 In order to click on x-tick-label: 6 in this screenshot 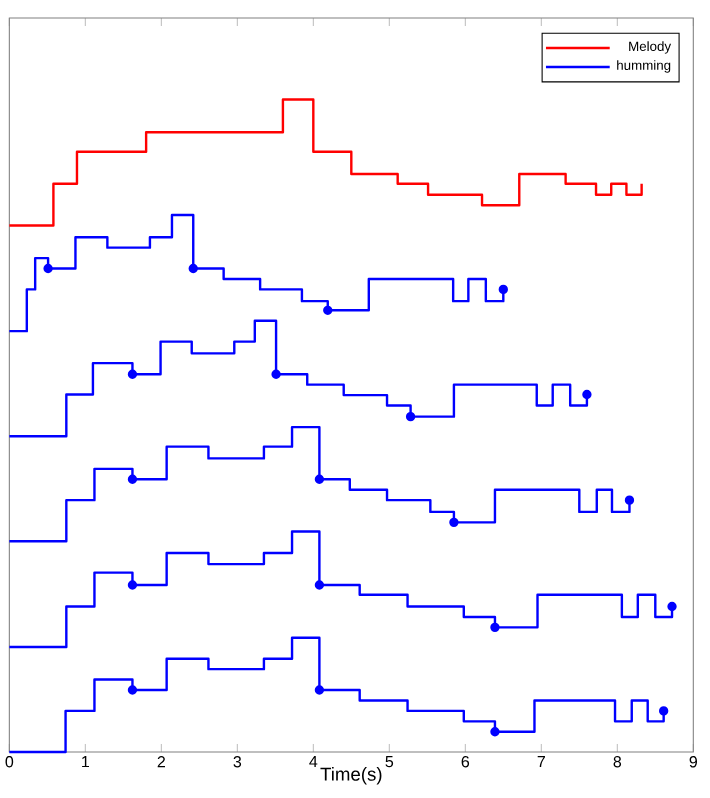, I will do `click(465, 762)`.